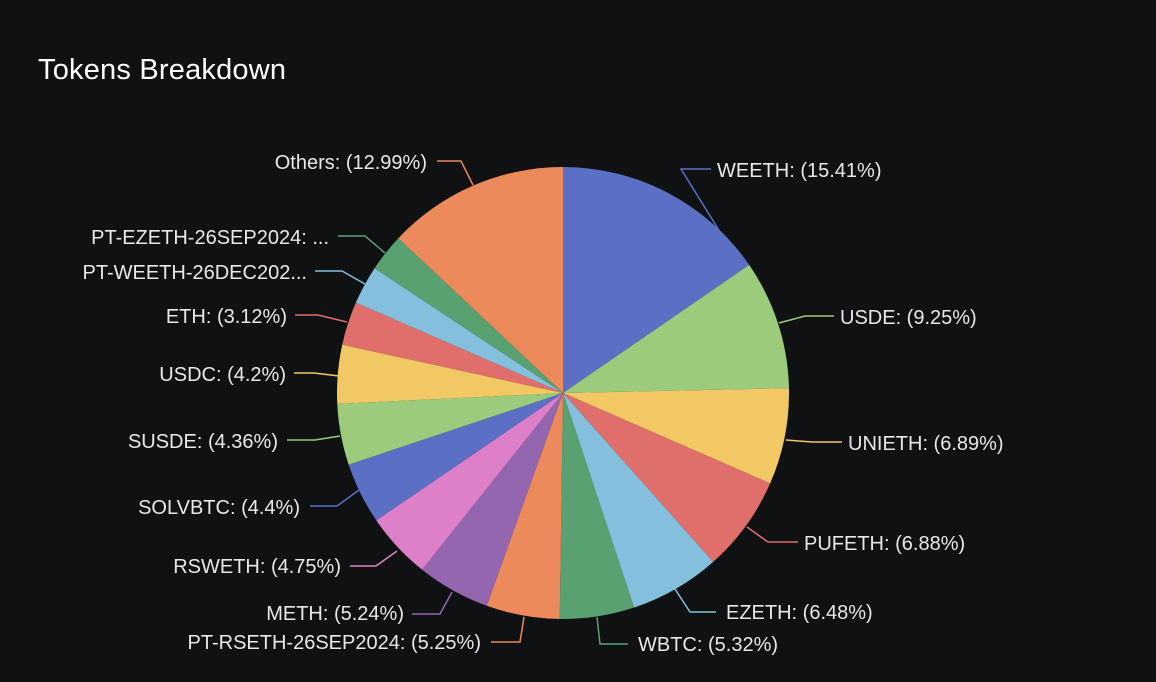  I want to click on pie-slice-ezeth, so click(638, 500).